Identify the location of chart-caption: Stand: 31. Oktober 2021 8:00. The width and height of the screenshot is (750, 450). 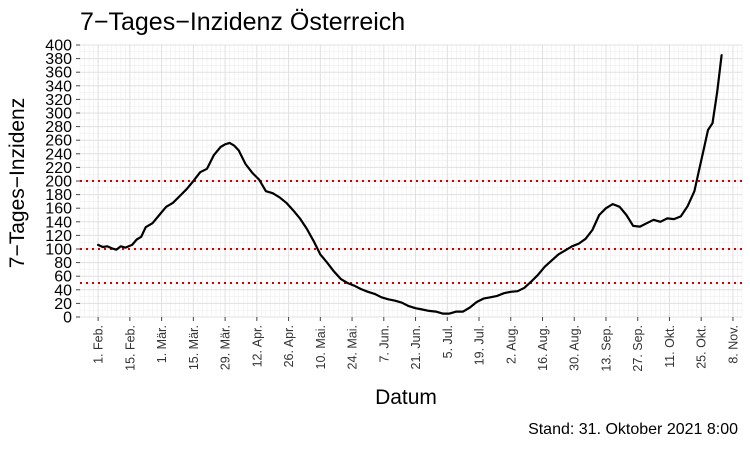
(633, 429).